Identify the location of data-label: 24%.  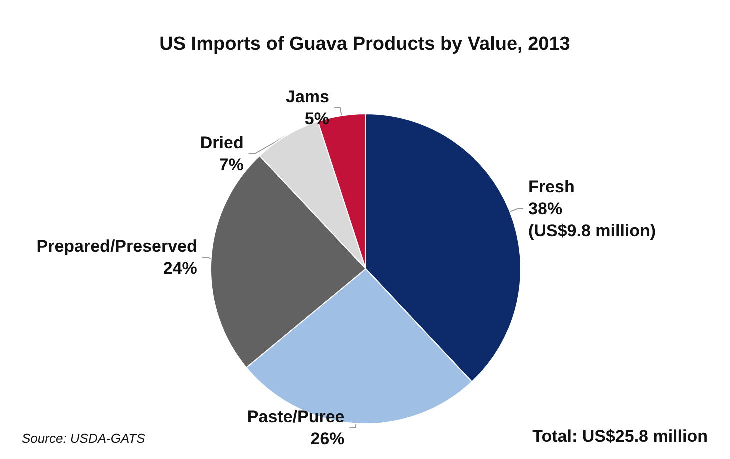
(180, 268).